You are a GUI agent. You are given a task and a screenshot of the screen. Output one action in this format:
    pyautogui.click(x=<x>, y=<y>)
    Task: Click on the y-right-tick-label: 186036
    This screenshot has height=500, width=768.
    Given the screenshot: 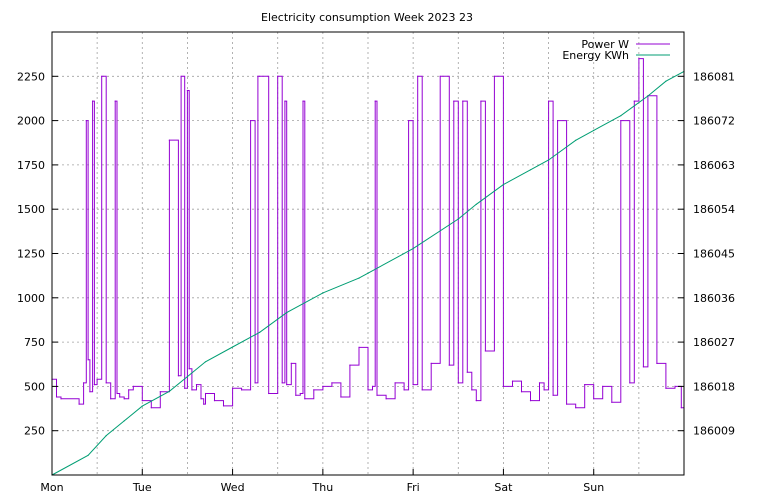 What is the action you would take?
    pyautogui.click(x=714, y=298)
    